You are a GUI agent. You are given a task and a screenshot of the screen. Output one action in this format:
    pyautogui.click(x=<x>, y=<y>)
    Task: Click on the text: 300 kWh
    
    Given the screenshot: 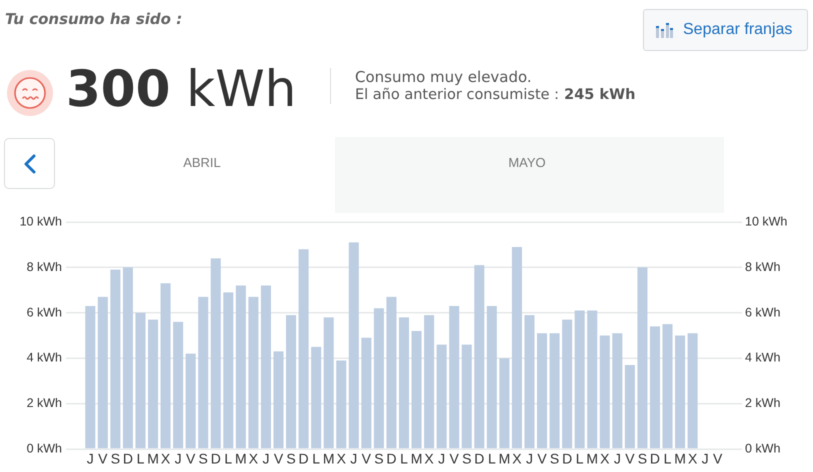 What is the action you would take?
    pyautogui.click(x=181, y=89)
    